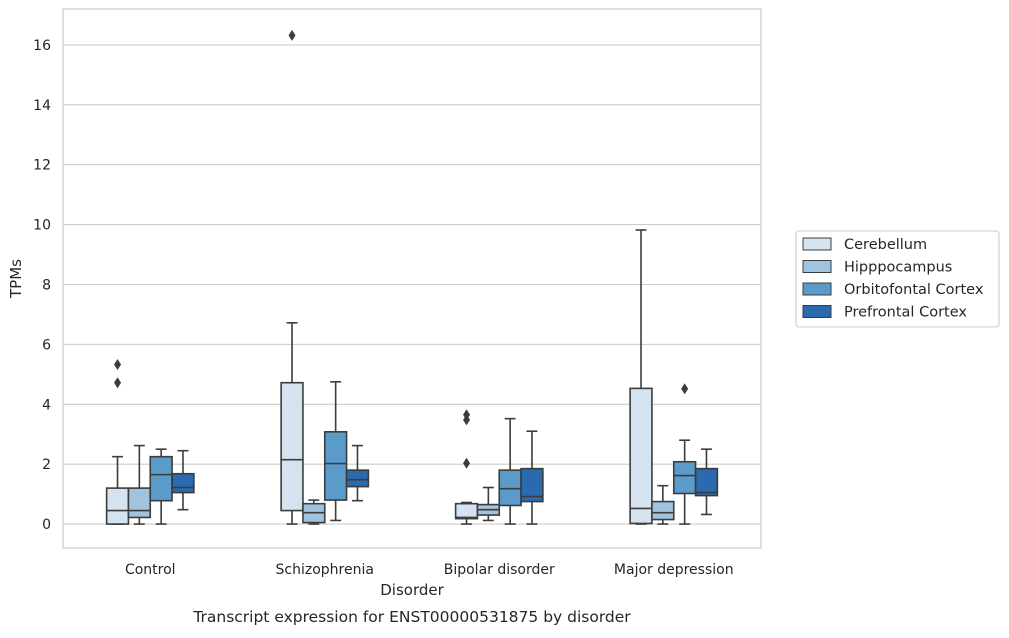  Describe the element at coordinates (46, 285) in the screenshot. I see `y-tick-label: 8` at that location.